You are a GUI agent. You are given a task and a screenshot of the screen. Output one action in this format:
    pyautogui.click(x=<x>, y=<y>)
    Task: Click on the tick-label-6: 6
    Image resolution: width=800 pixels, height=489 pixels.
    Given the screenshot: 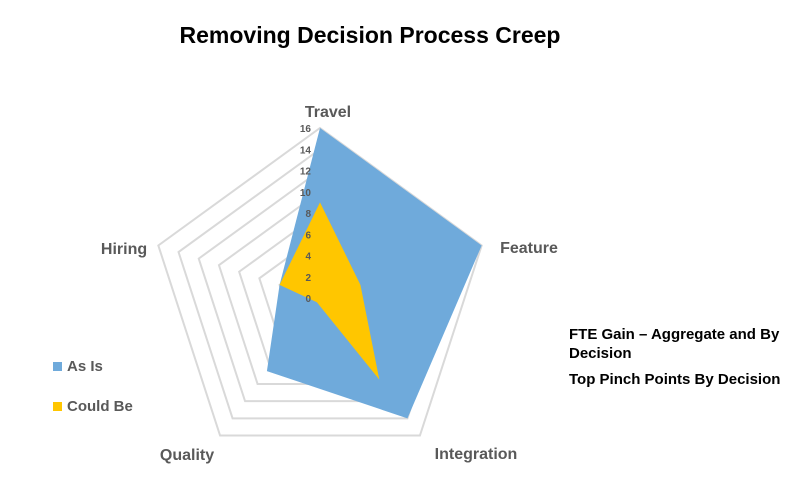 What is the action you would take?
    pyautogui.click(x=308, y=235)
    